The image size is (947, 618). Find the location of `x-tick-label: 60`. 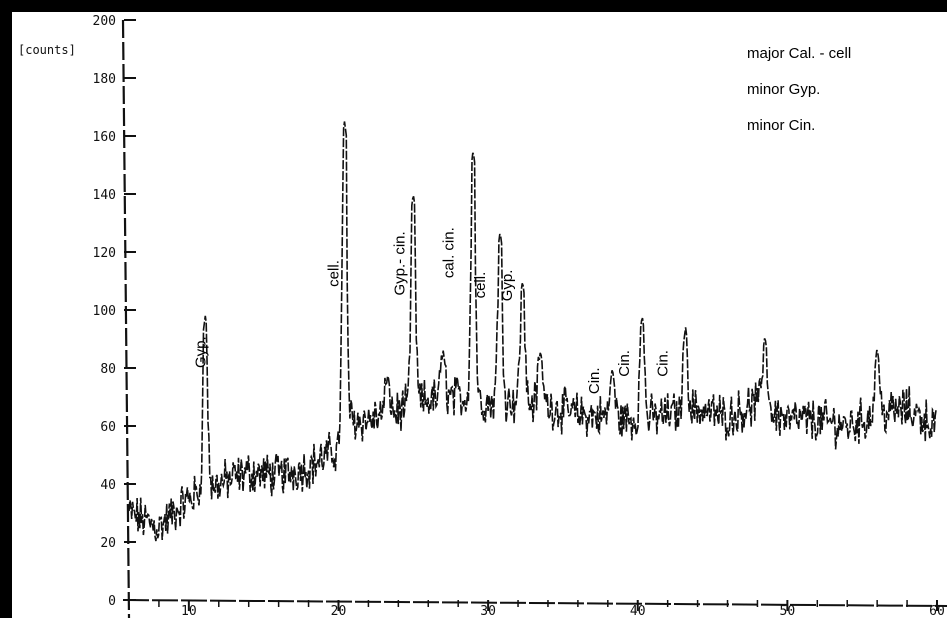

x-tick-label: 60 is located at coordinates (937, 611).